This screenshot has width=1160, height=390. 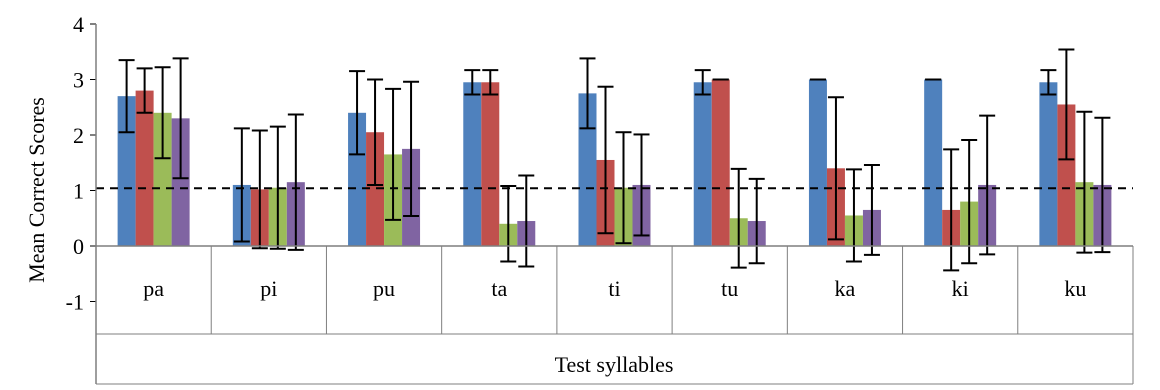 I want to click on category-label-ka: ka, so click(x=845, y=288).